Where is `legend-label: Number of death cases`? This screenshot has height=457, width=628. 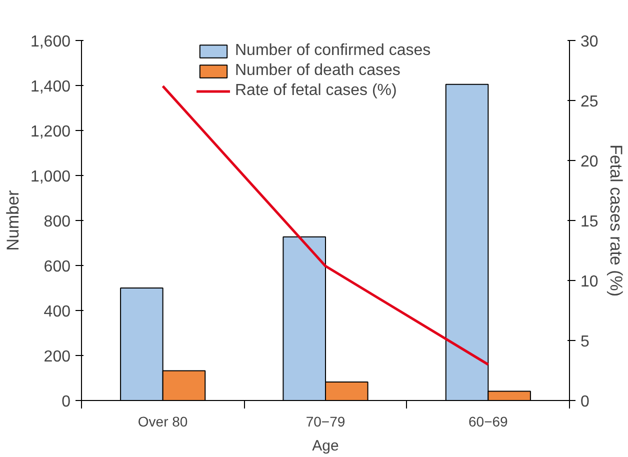 legend-label: Number of death cases is located at coordinates (317, 71).